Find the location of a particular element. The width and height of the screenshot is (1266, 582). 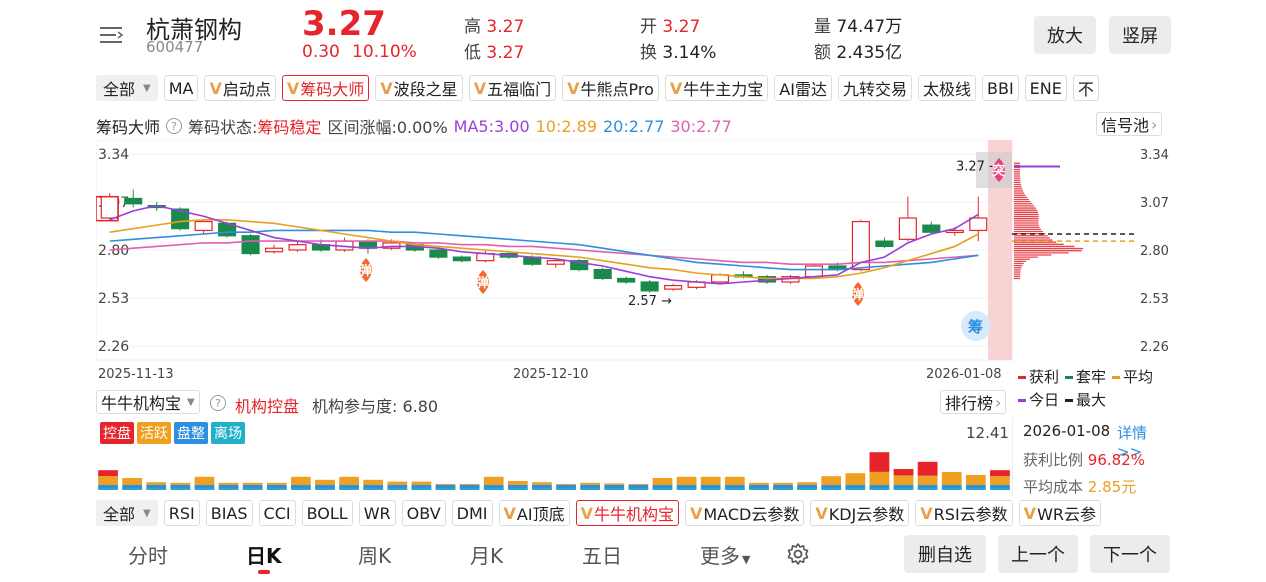

tab-4: 五日 is located at coordinates (602, 556).